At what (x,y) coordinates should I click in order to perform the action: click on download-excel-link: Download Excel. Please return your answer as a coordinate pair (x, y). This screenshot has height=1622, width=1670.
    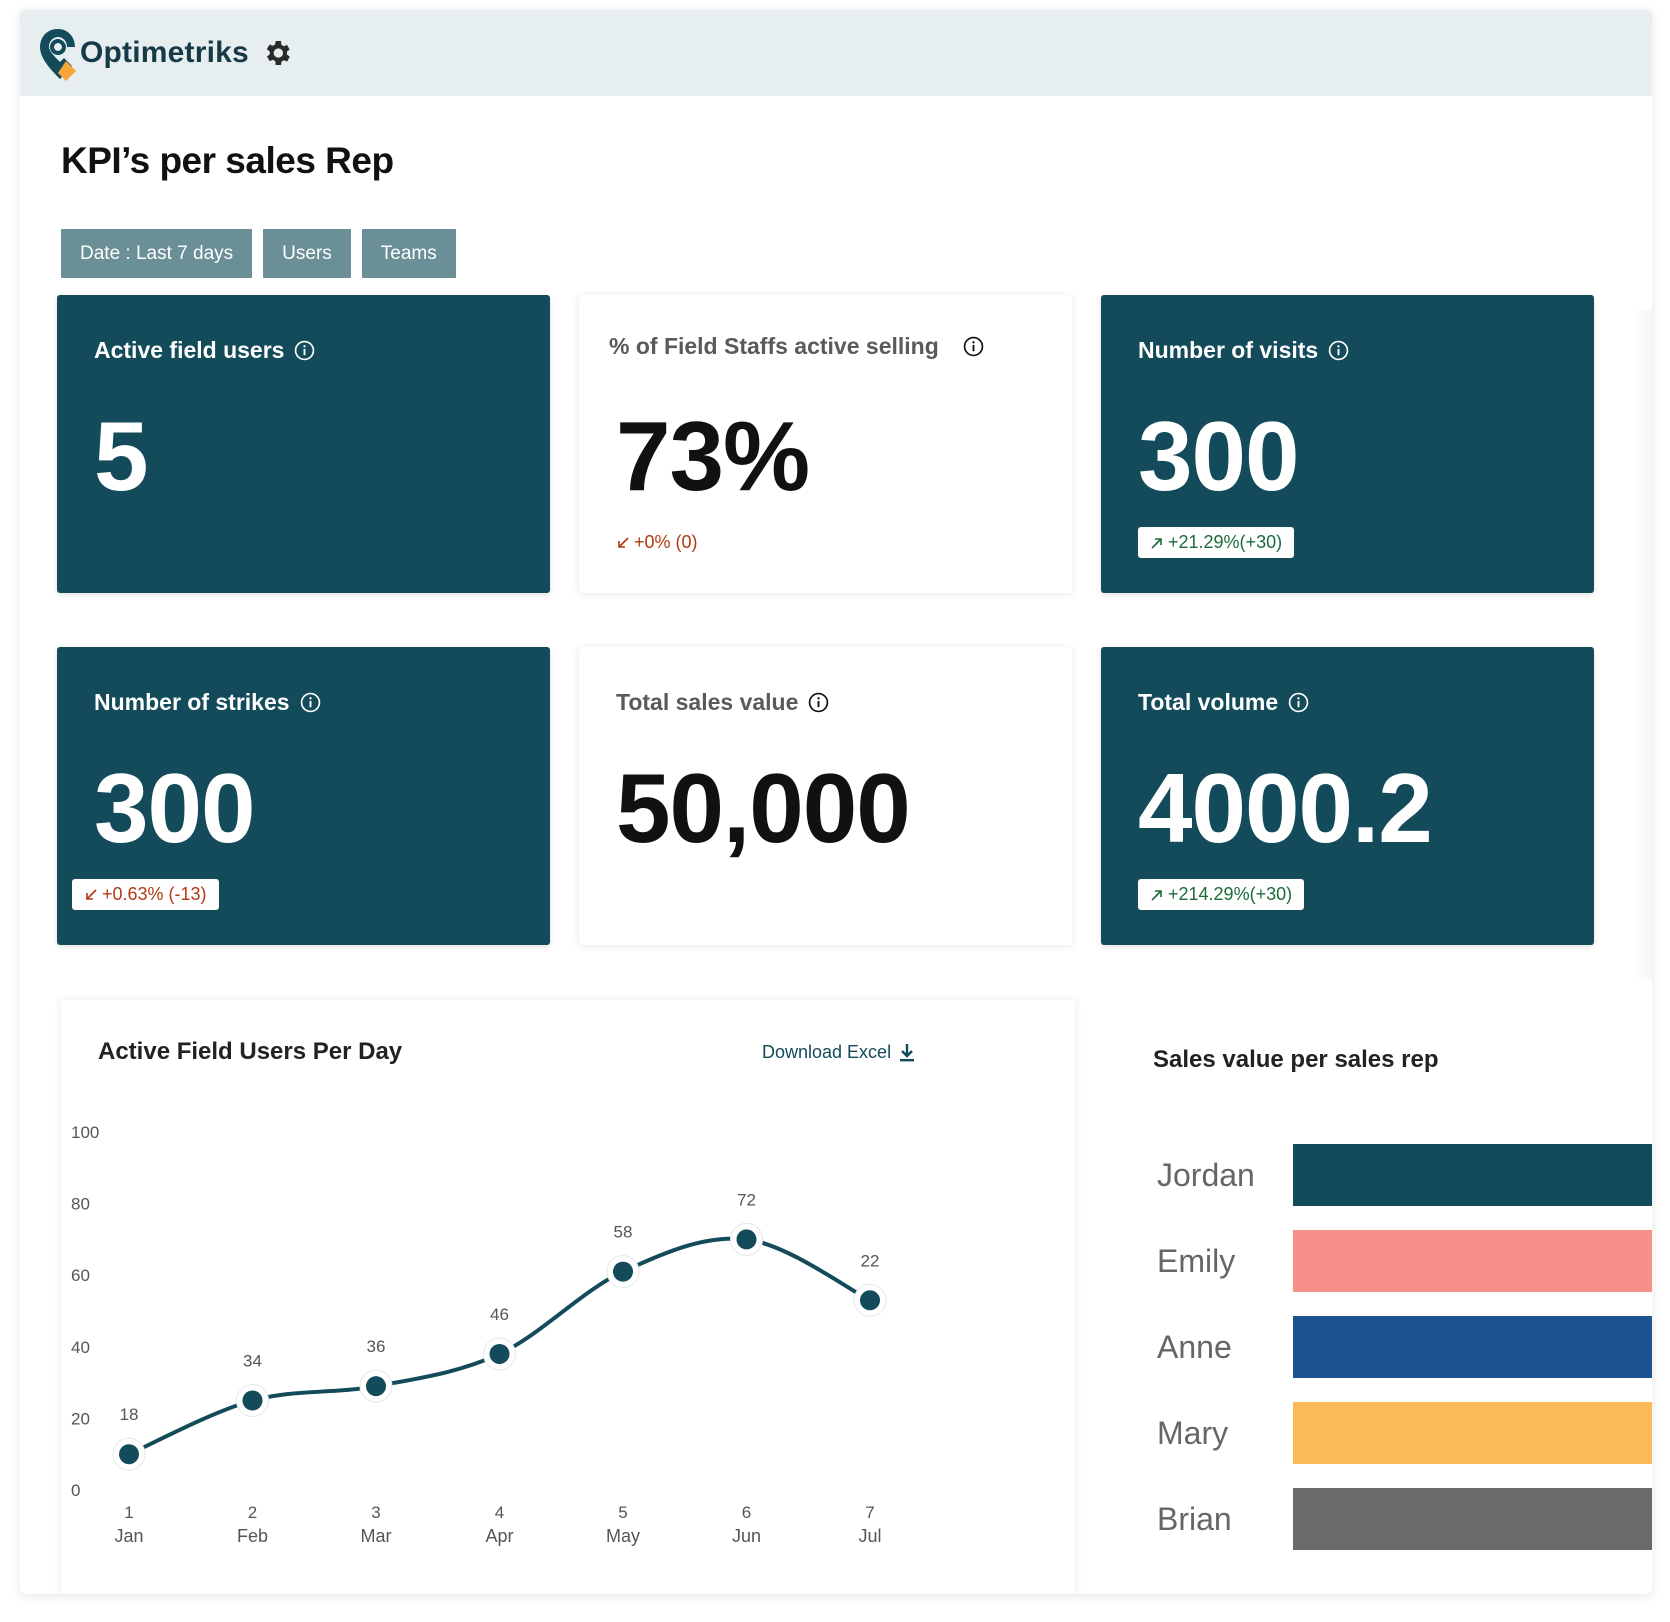
    Looking at the image, I should click on (838, 1052).